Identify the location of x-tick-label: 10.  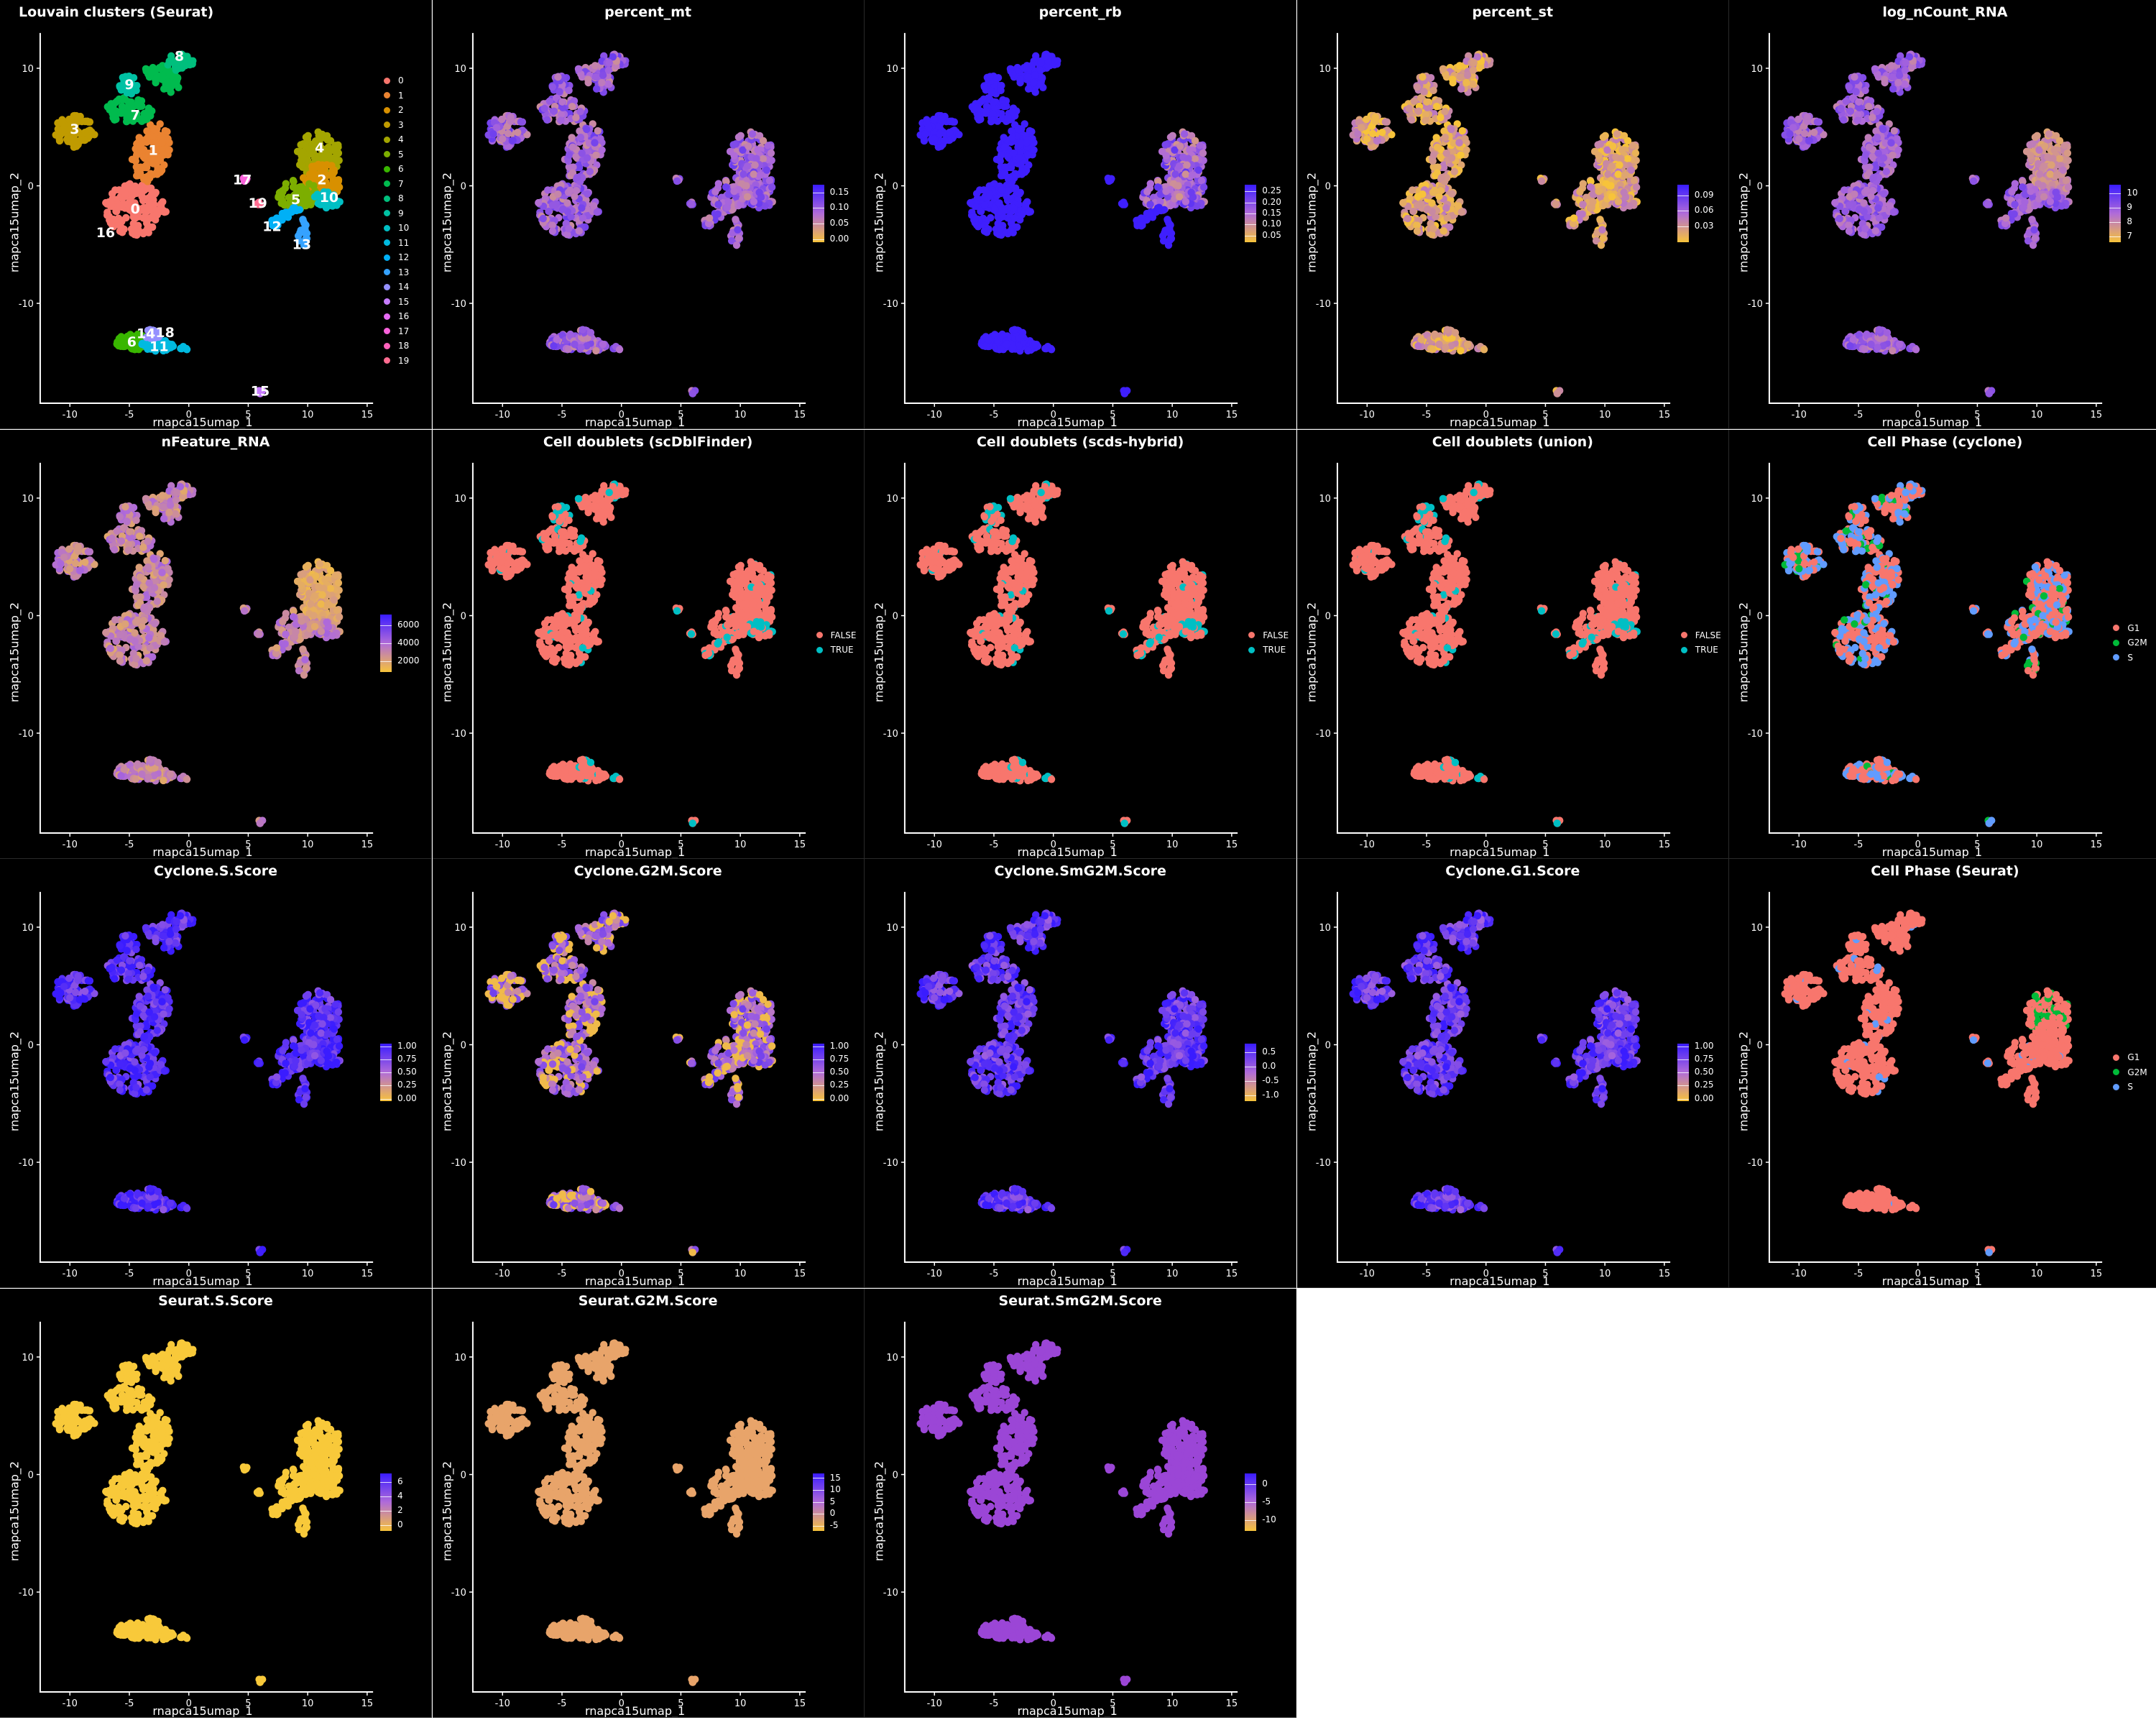
(1605, 415).